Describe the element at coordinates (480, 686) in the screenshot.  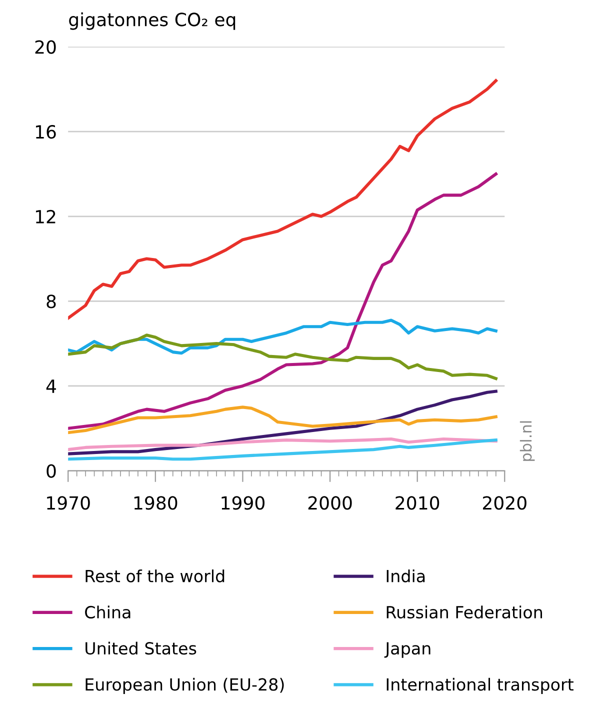
I see `legend-label: International transport` at that location.